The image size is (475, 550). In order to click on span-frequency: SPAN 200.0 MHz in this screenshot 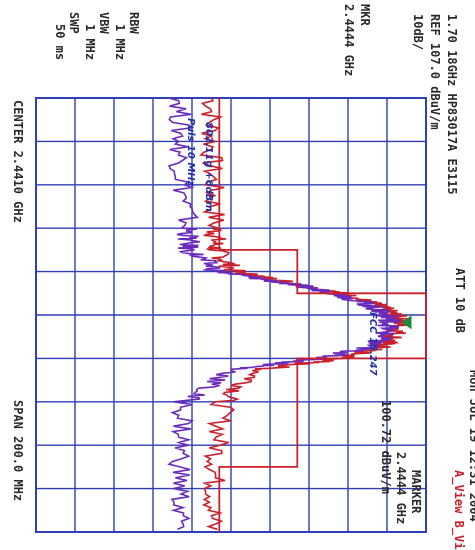, I will do `click(18, 450)`.